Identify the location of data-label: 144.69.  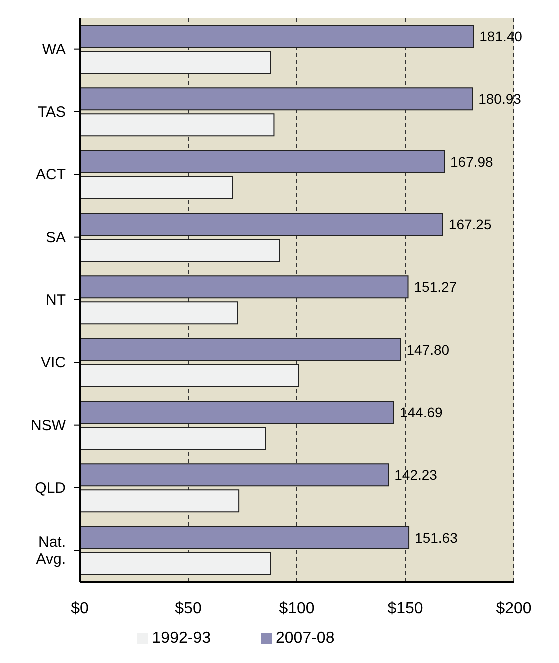
(422, 412).